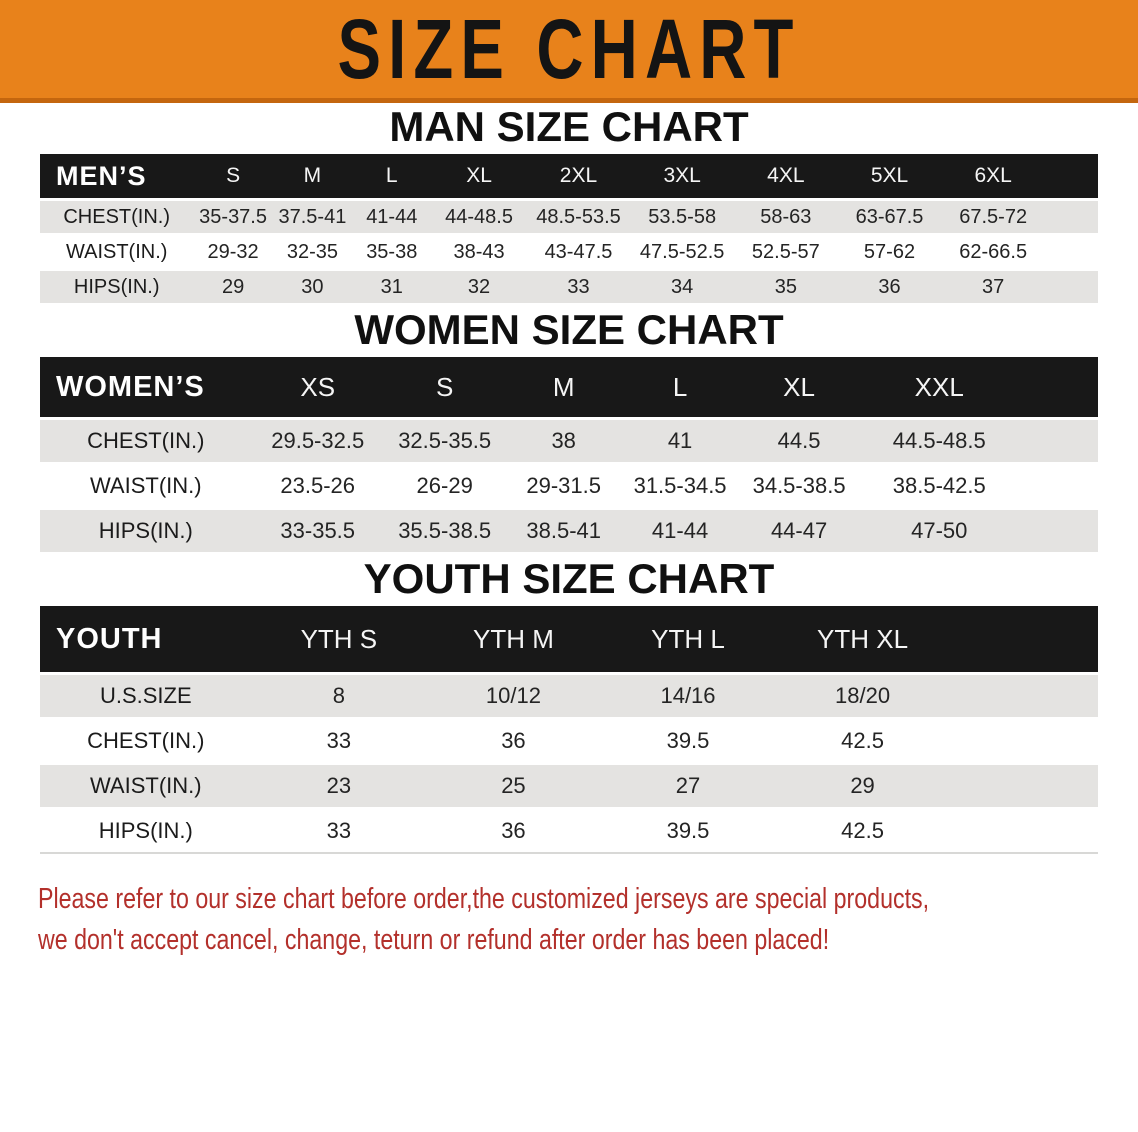 This screenshot has width=1138, height=1132. What do you see at coordinates (312, 286) in the screenshot?
I see `size-value-cell: 30` at bounding box center [312, 286].